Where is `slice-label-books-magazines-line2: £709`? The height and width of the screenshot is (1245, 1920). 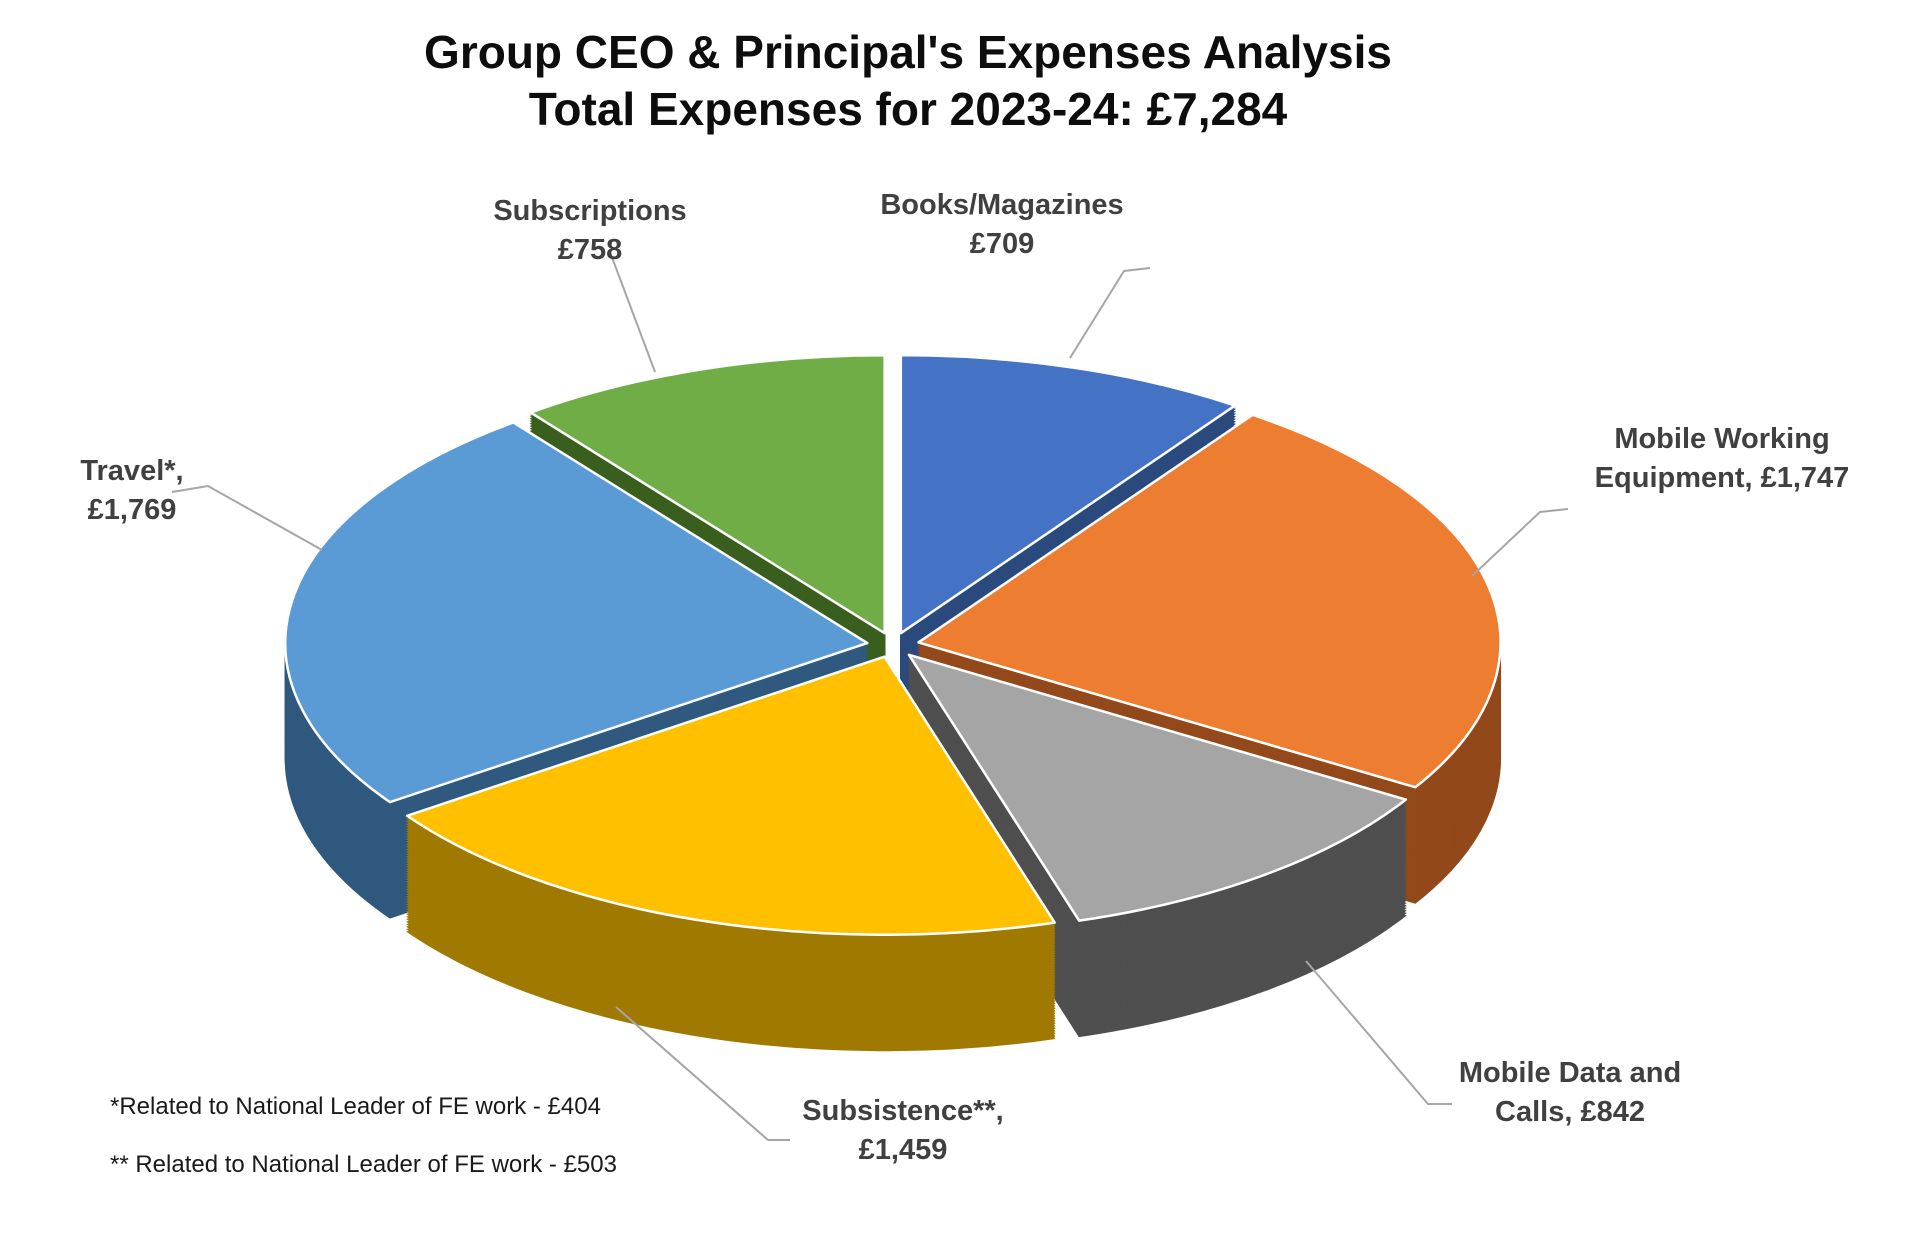 slice-label-books-magazines-line2: £709 is located at coordinates (1002, 244).